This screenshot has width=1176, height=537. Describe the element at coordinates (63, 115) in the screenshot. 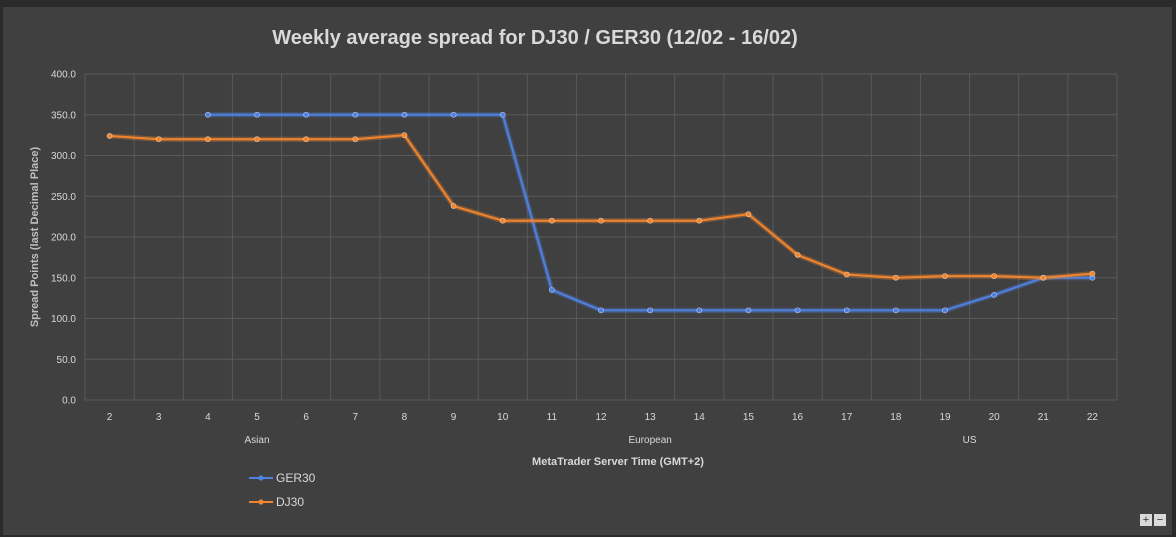

I see `y-tick-label: 350.0` at that location.